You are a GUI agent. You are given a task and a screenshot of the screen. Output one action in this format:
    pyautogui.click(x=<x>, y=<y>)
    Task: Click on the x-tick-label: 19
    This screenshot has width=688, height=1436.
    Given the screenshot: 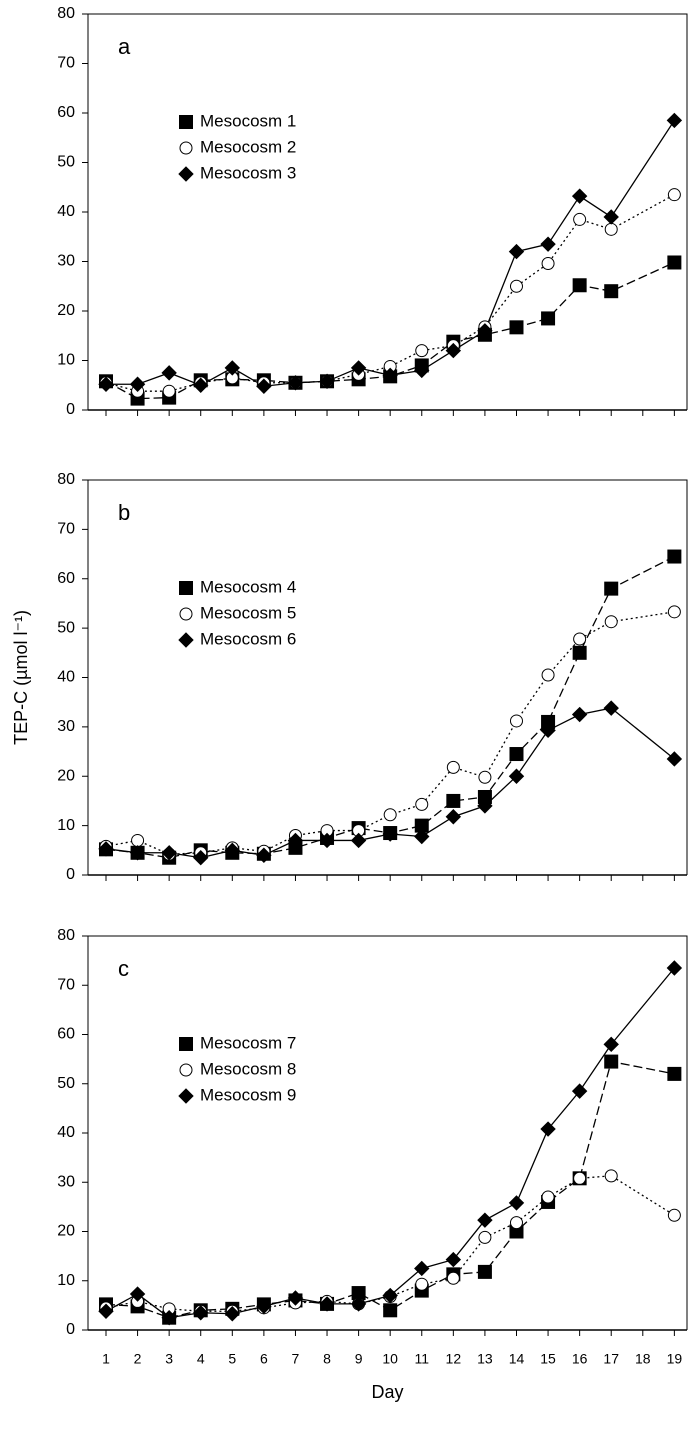 What is the action you would take?
    pyautogui.click(x=675, y=1359)
    